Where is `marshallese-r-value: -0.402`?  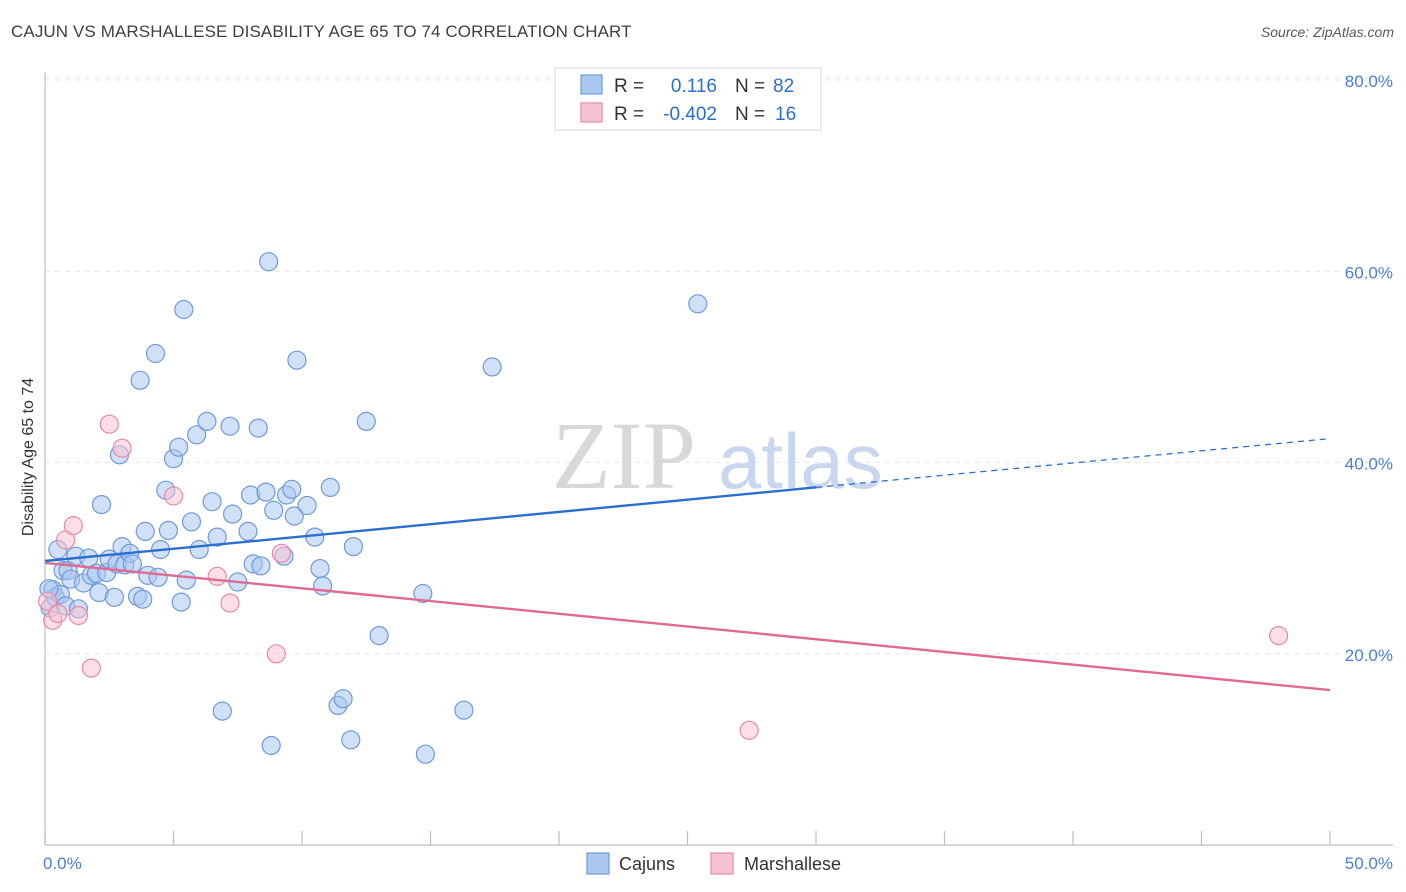
marshallese-r-value: -0.402 is located at coordinates (690, 114).